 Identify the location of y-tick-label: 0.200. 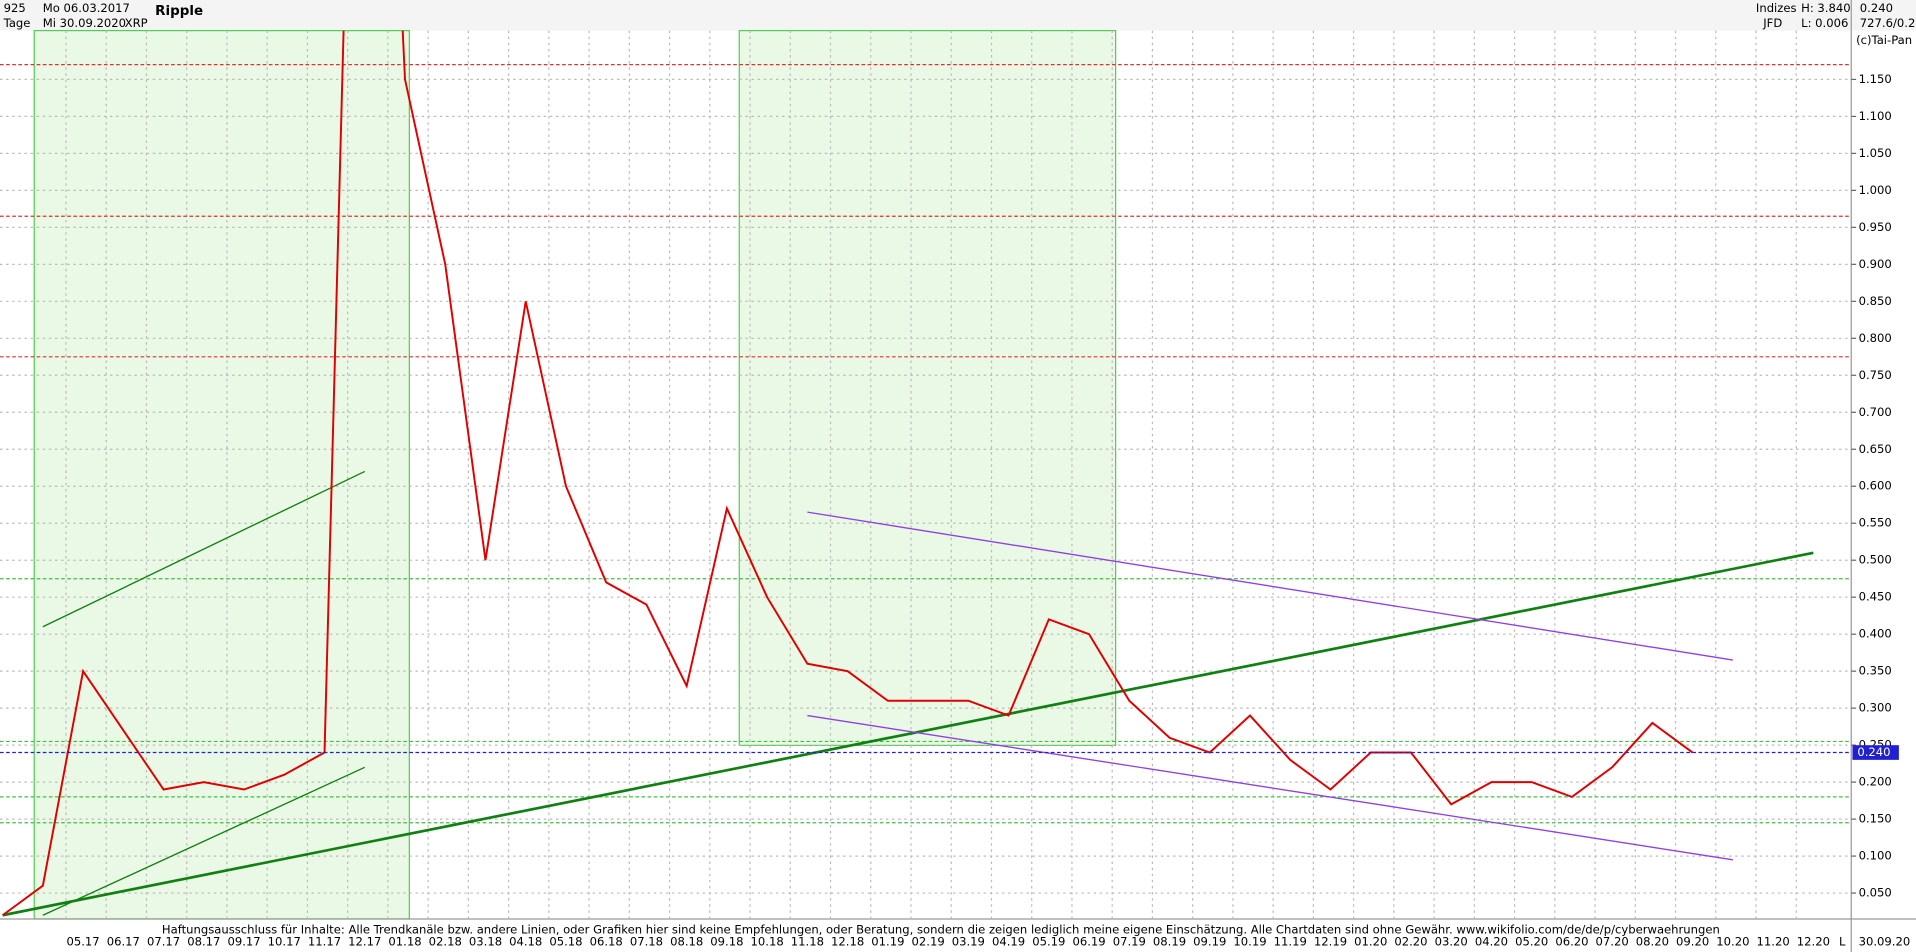
(1875, 782).